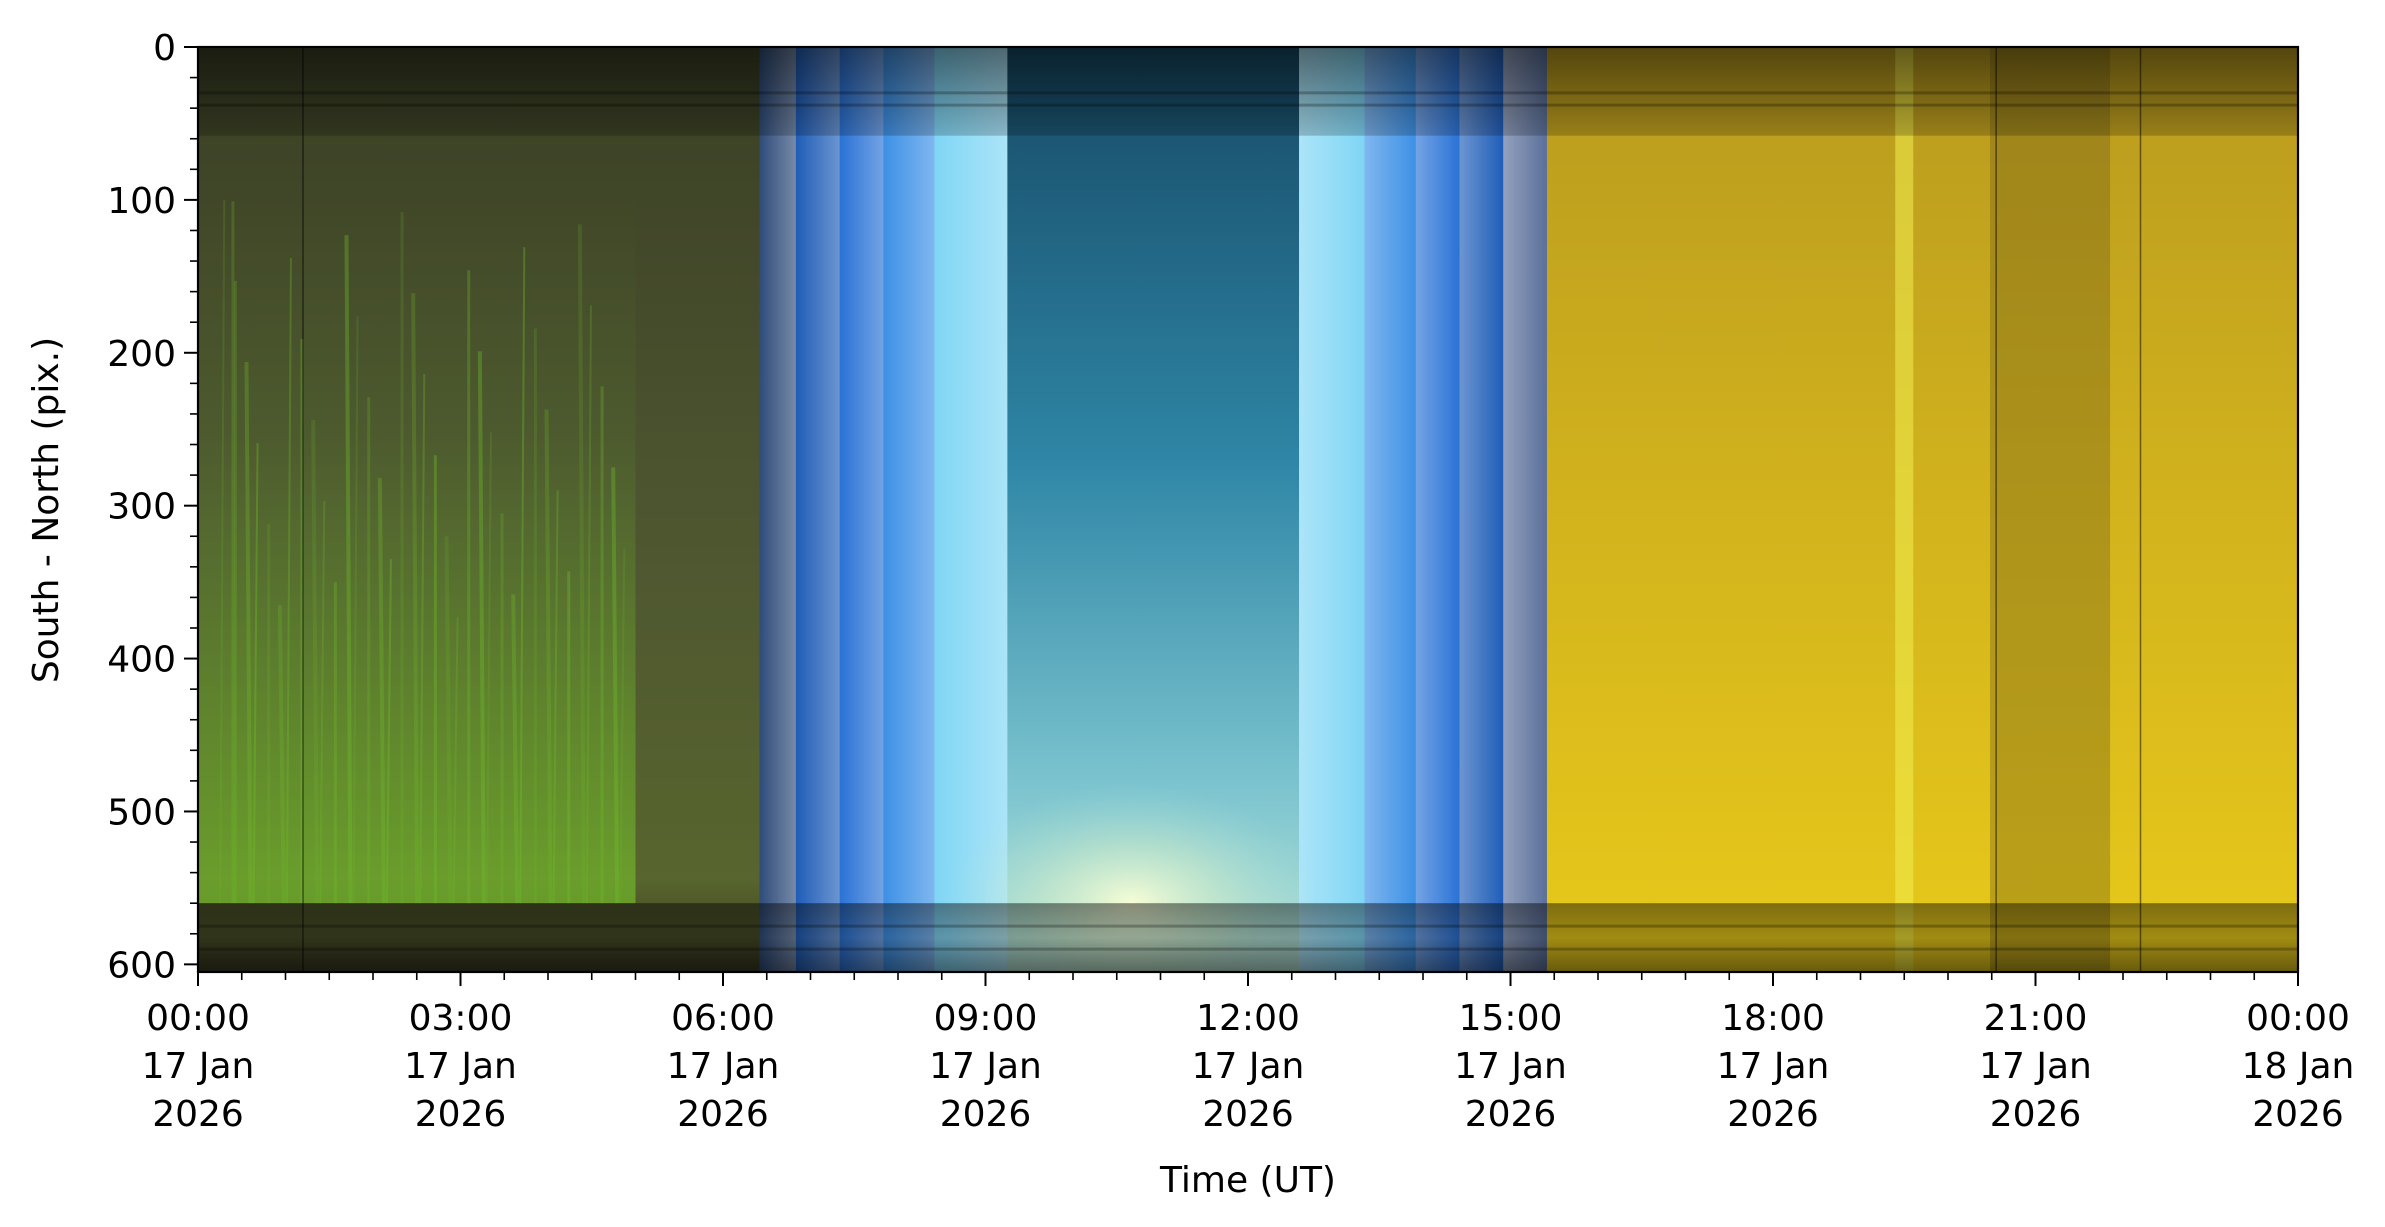 Image resolution: width=2385 pixels, height=1227 pixels. What do you see at coordinates (1510, 1066) in the screenshot?
I see `x-tick-label: 15:00 17 Jan 2026` at bounding box center [1510, 1066].